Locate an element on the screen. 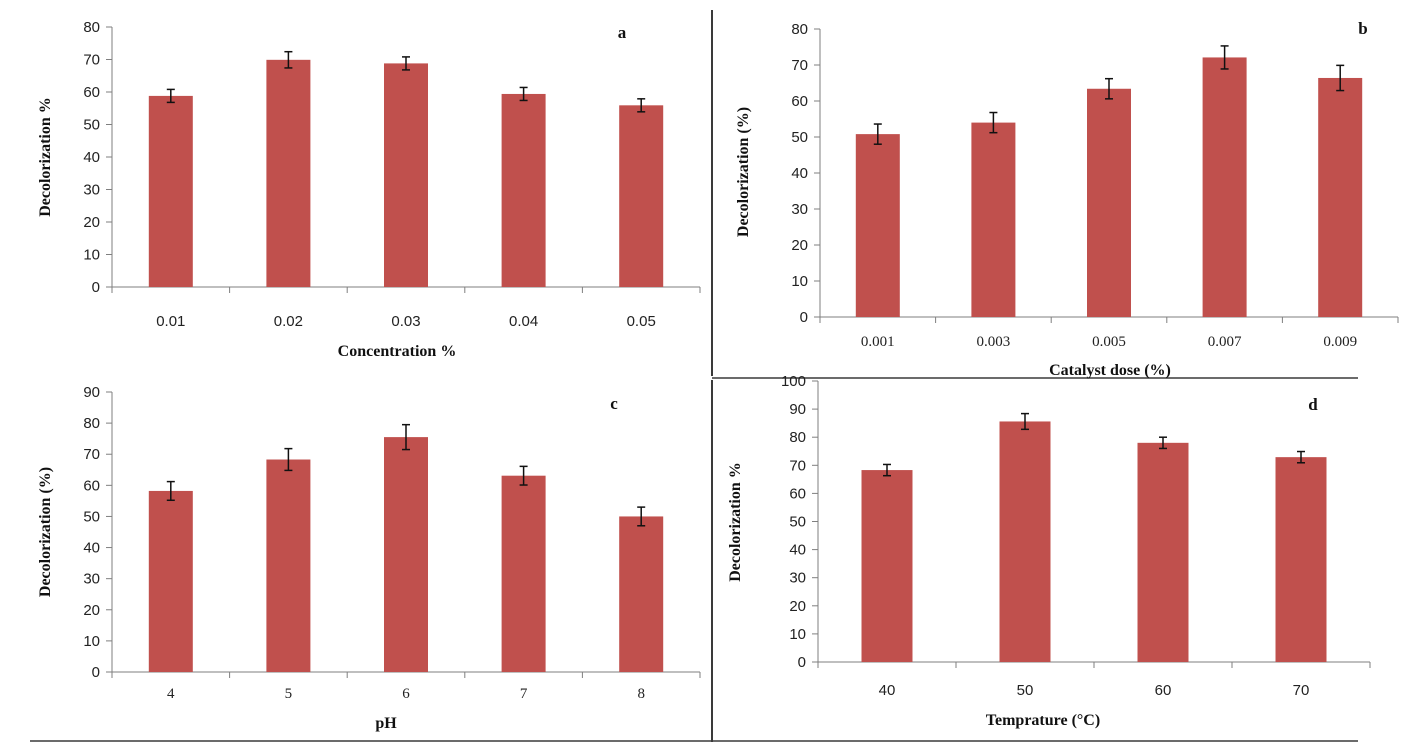  x-tick-label: 0.05 is located at coordinates (641, 321).